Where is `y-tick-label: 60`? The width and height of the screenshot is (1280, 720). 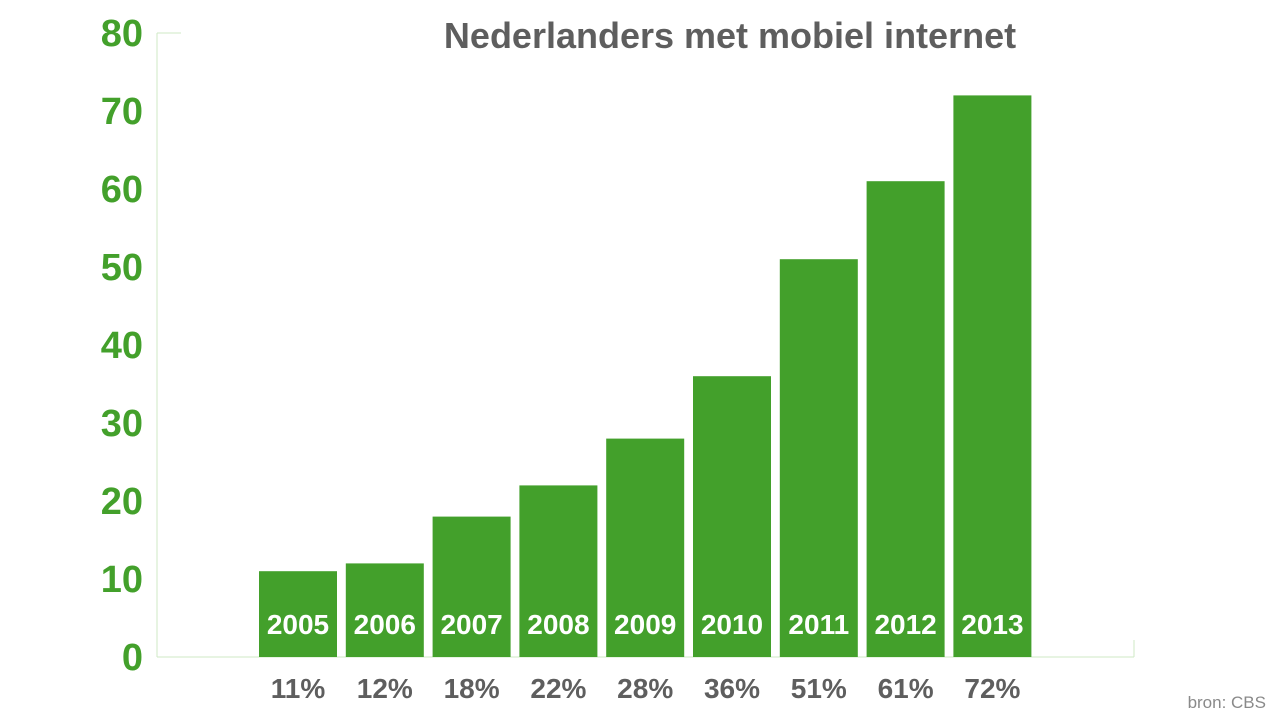
y-tick-label: 60 is located at coordinates (122, 190).